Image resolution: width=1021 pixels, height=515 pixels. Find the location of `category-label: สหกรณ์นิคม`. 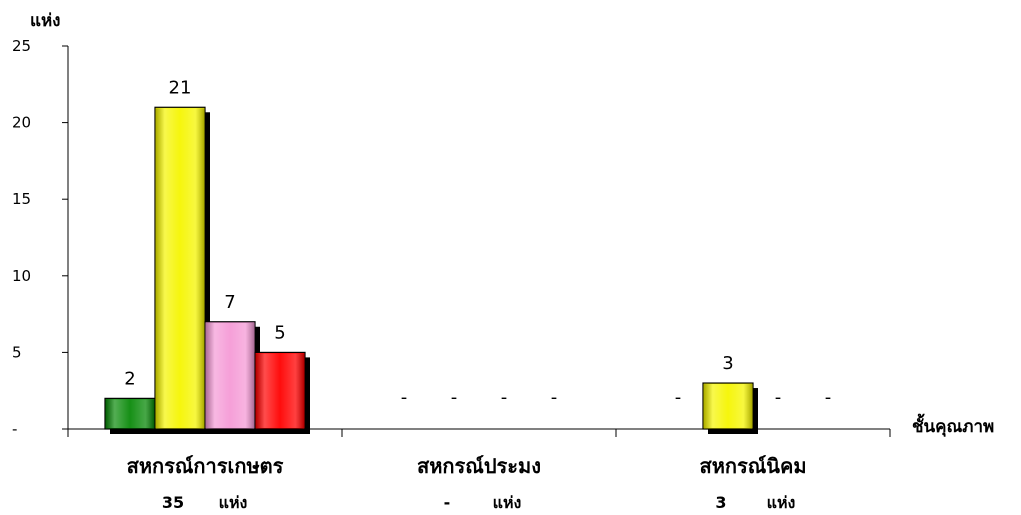

category-label: สหกรณ์นิคม is located at coordinates (752, 466).